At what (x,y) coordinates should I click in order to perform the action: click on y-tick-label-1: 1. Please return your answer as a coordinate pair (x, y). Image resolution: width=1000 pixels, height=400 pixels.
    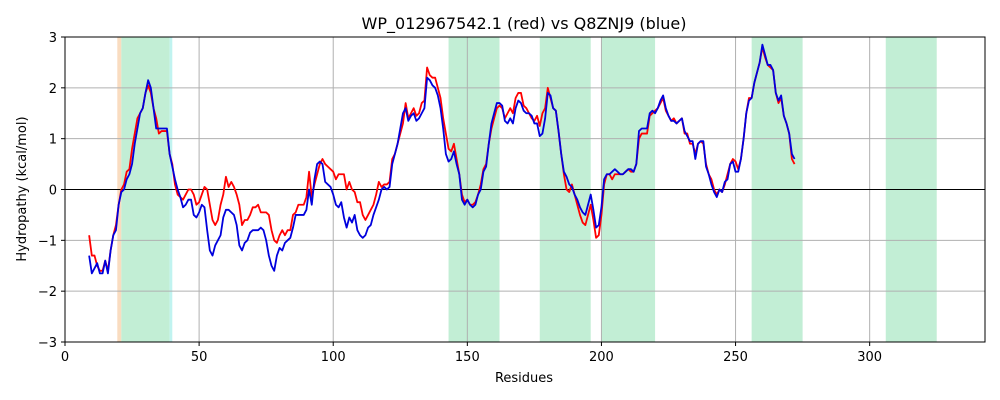
    Looking at the image, I should click on (53, 140).